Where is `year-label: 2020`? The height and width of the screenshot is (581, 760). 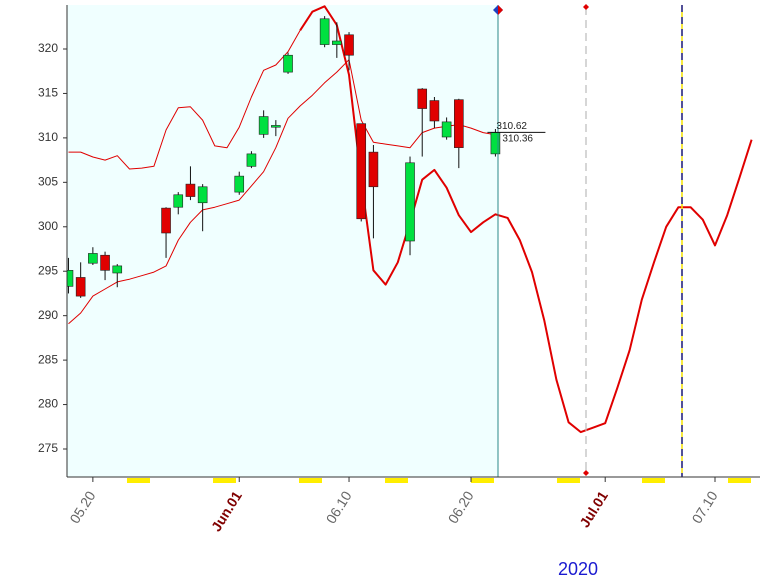
year-label: 2020 is located at coordinates (578, 569).